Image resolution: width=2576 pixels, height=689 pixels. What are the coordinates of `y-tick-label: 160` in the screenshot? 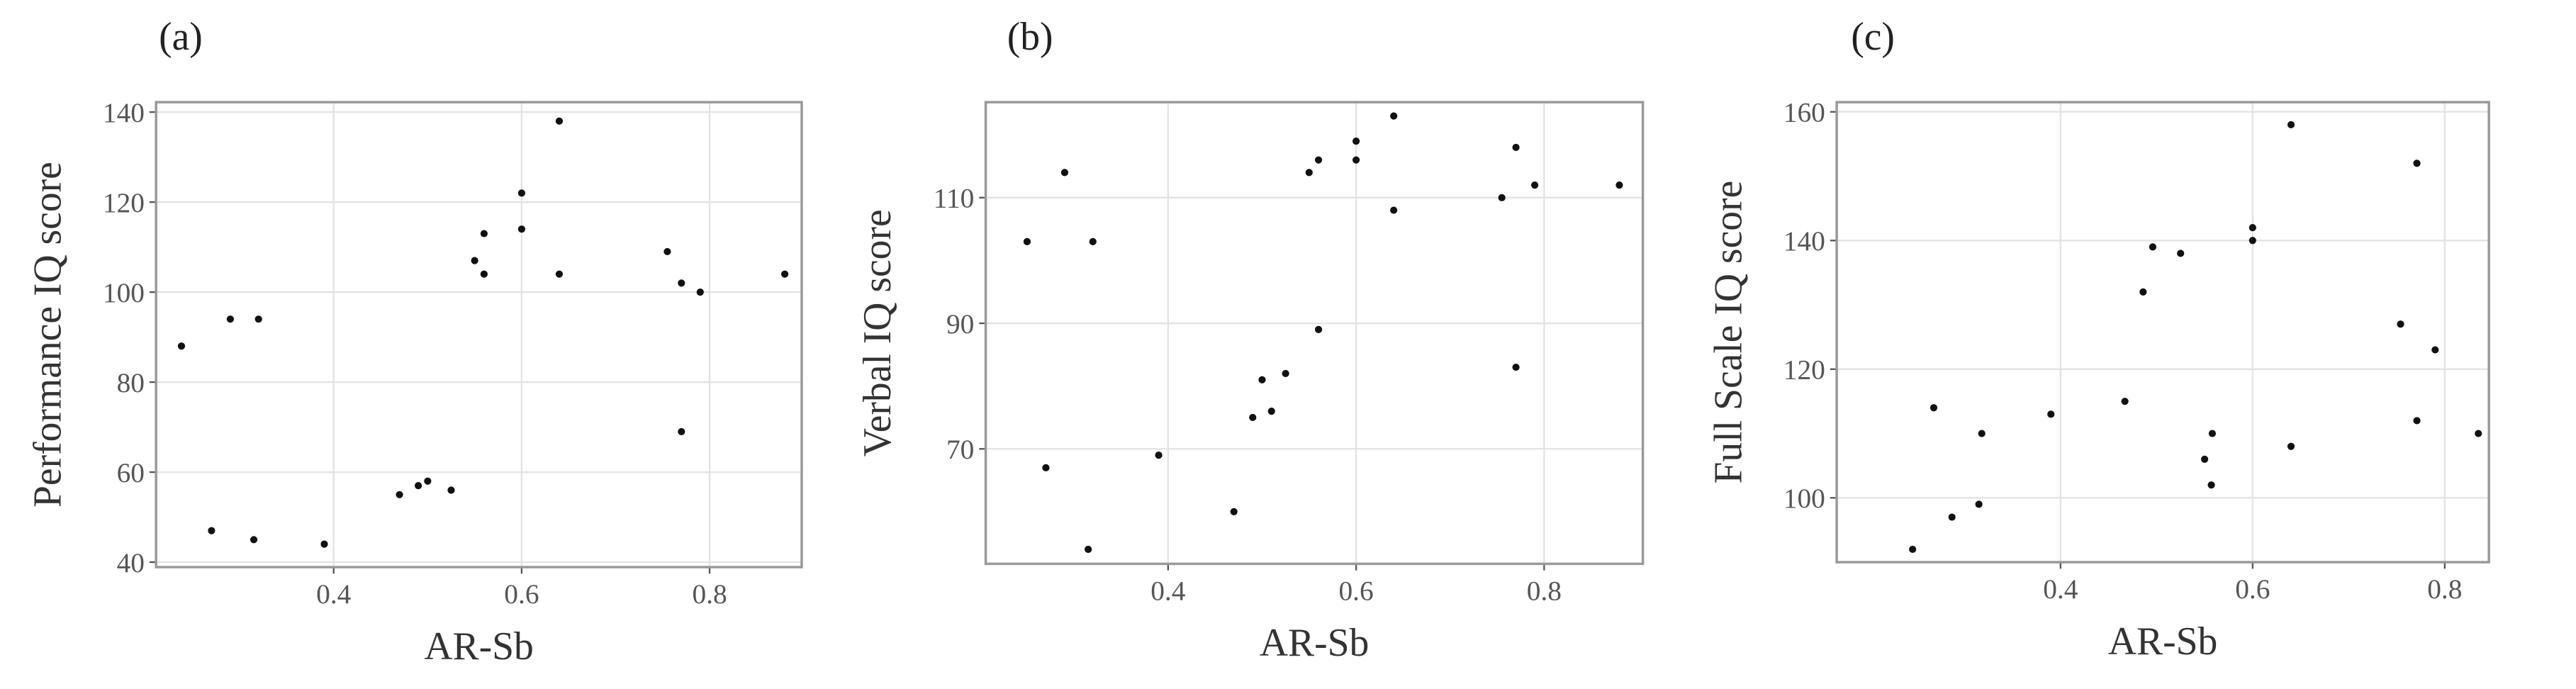 It's located at (1804, 112).